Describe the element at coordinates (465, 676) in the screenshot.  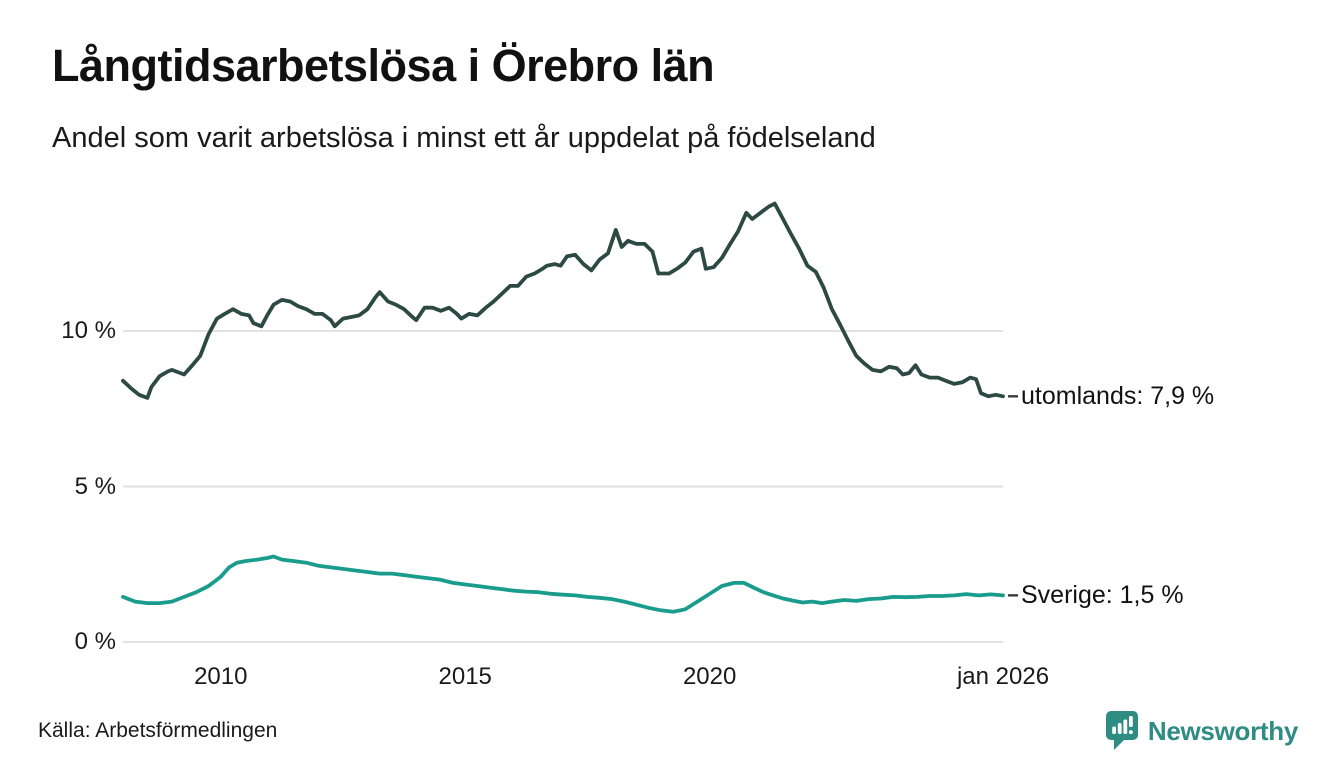
I see `x-axis-tick-label-2015: 2015` at that location.